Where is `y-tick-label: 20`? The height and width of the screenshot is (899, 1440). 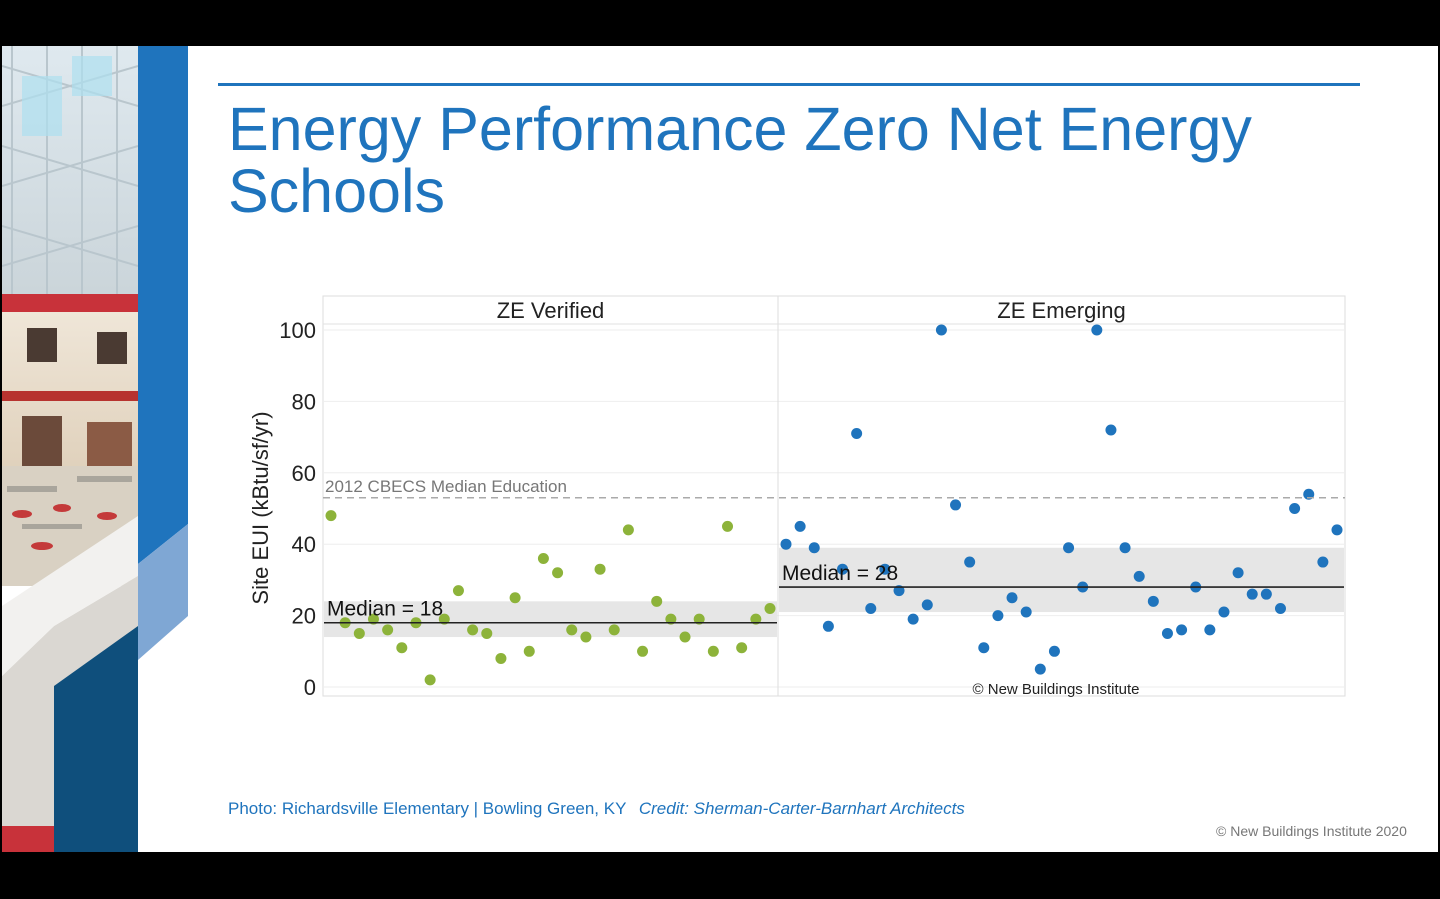
y-tick-label: 20 is located at coordinates (304, 616).